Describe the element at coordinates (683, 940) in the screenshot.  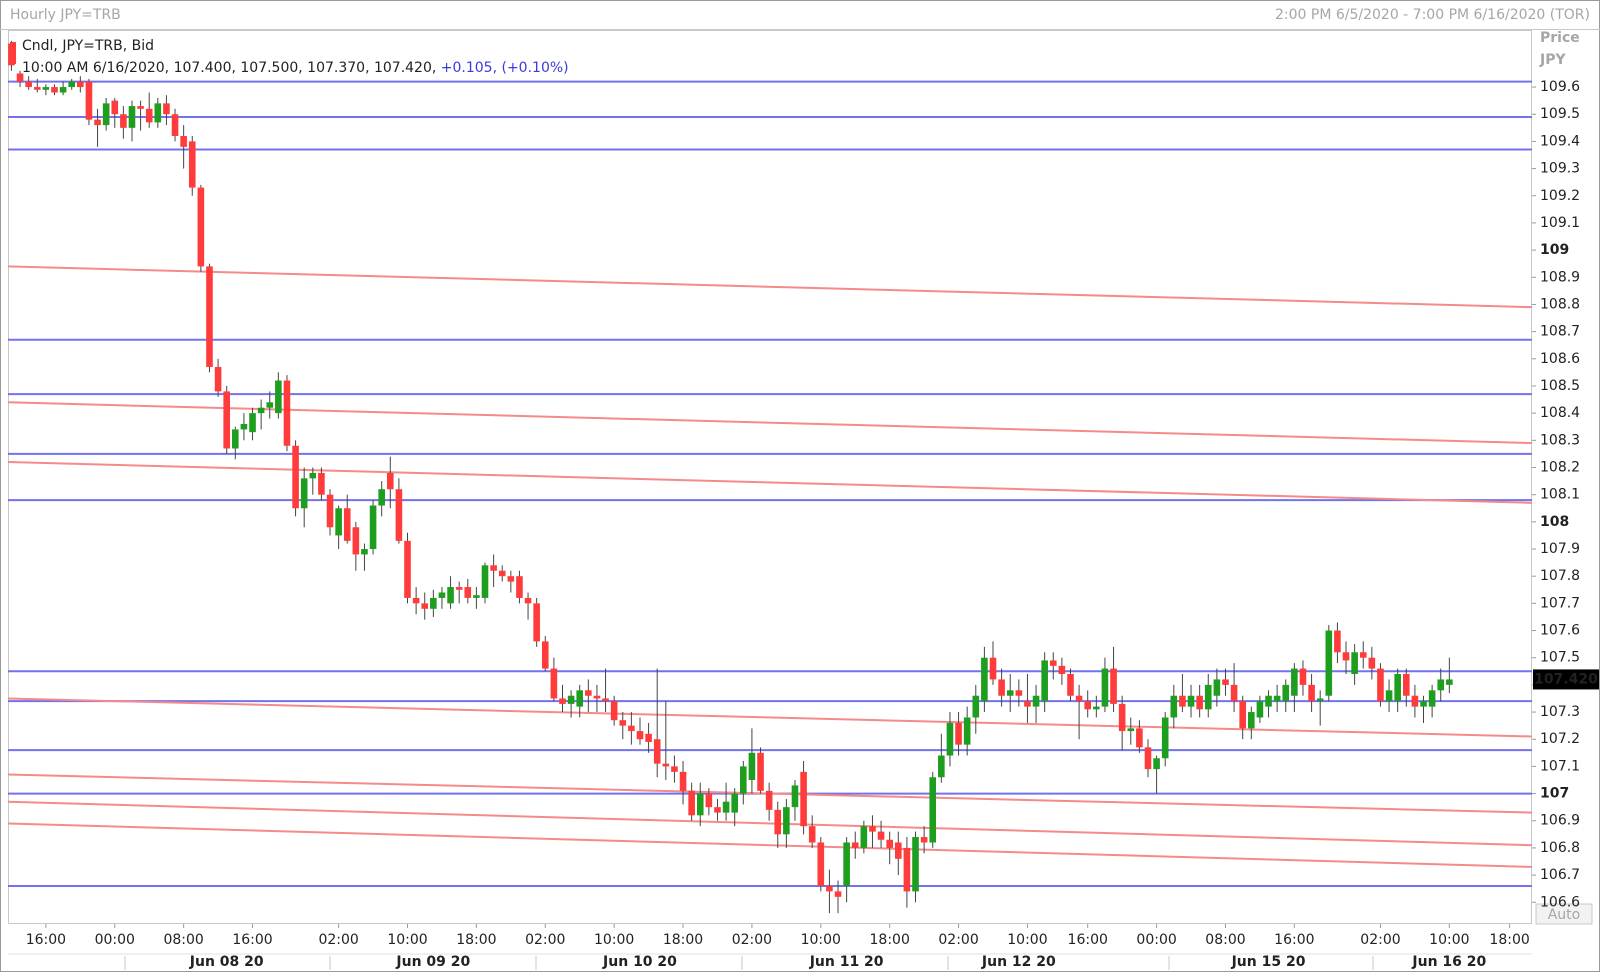
I see `x-tick-label: 18:00` at that location.